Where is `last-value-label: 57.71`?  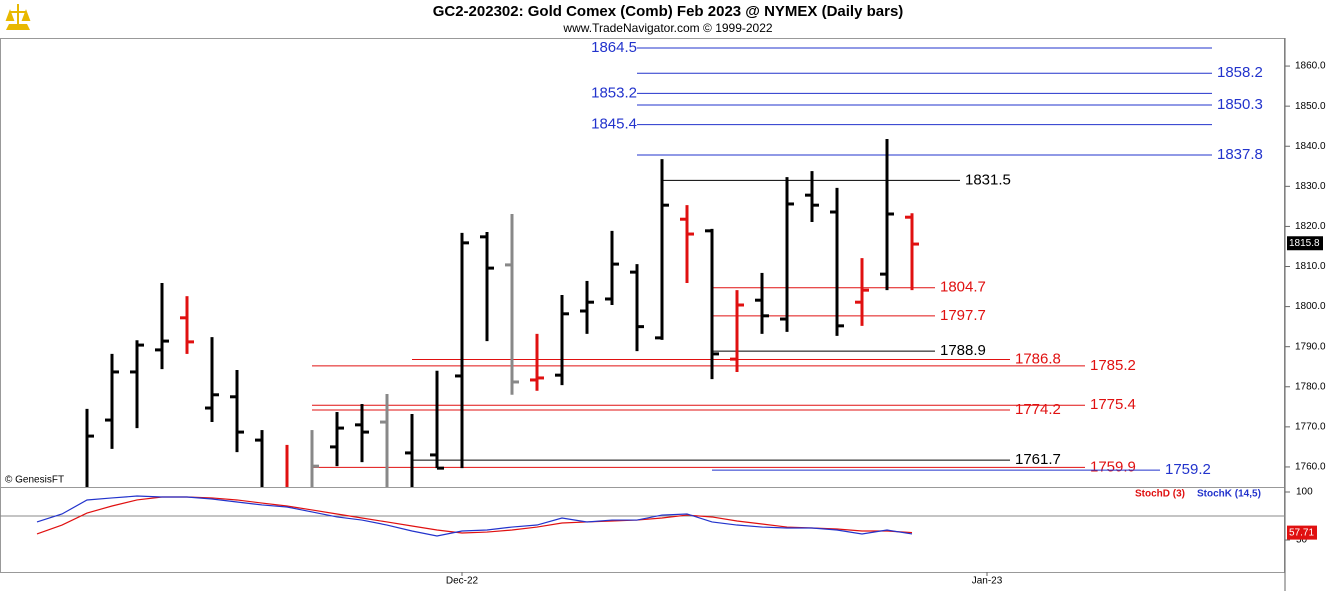 last-value-label: 57.71 is located at coordinates (1301, 532).